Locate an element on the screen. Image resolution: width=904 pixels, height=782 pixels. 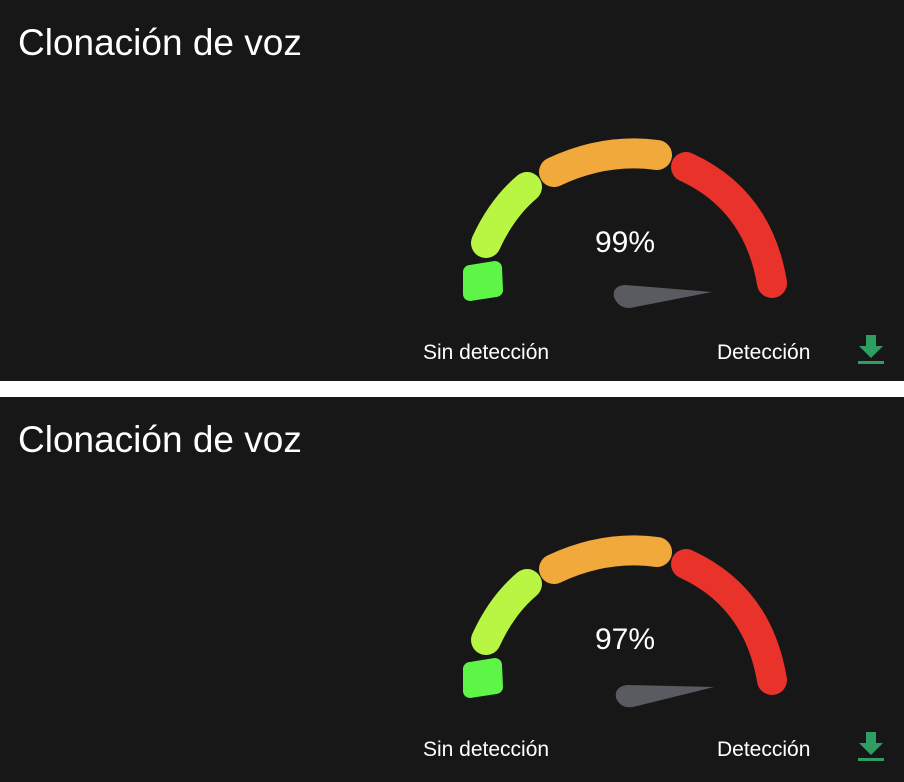
percentage-value: 97% is located at coordinates (625, 639).